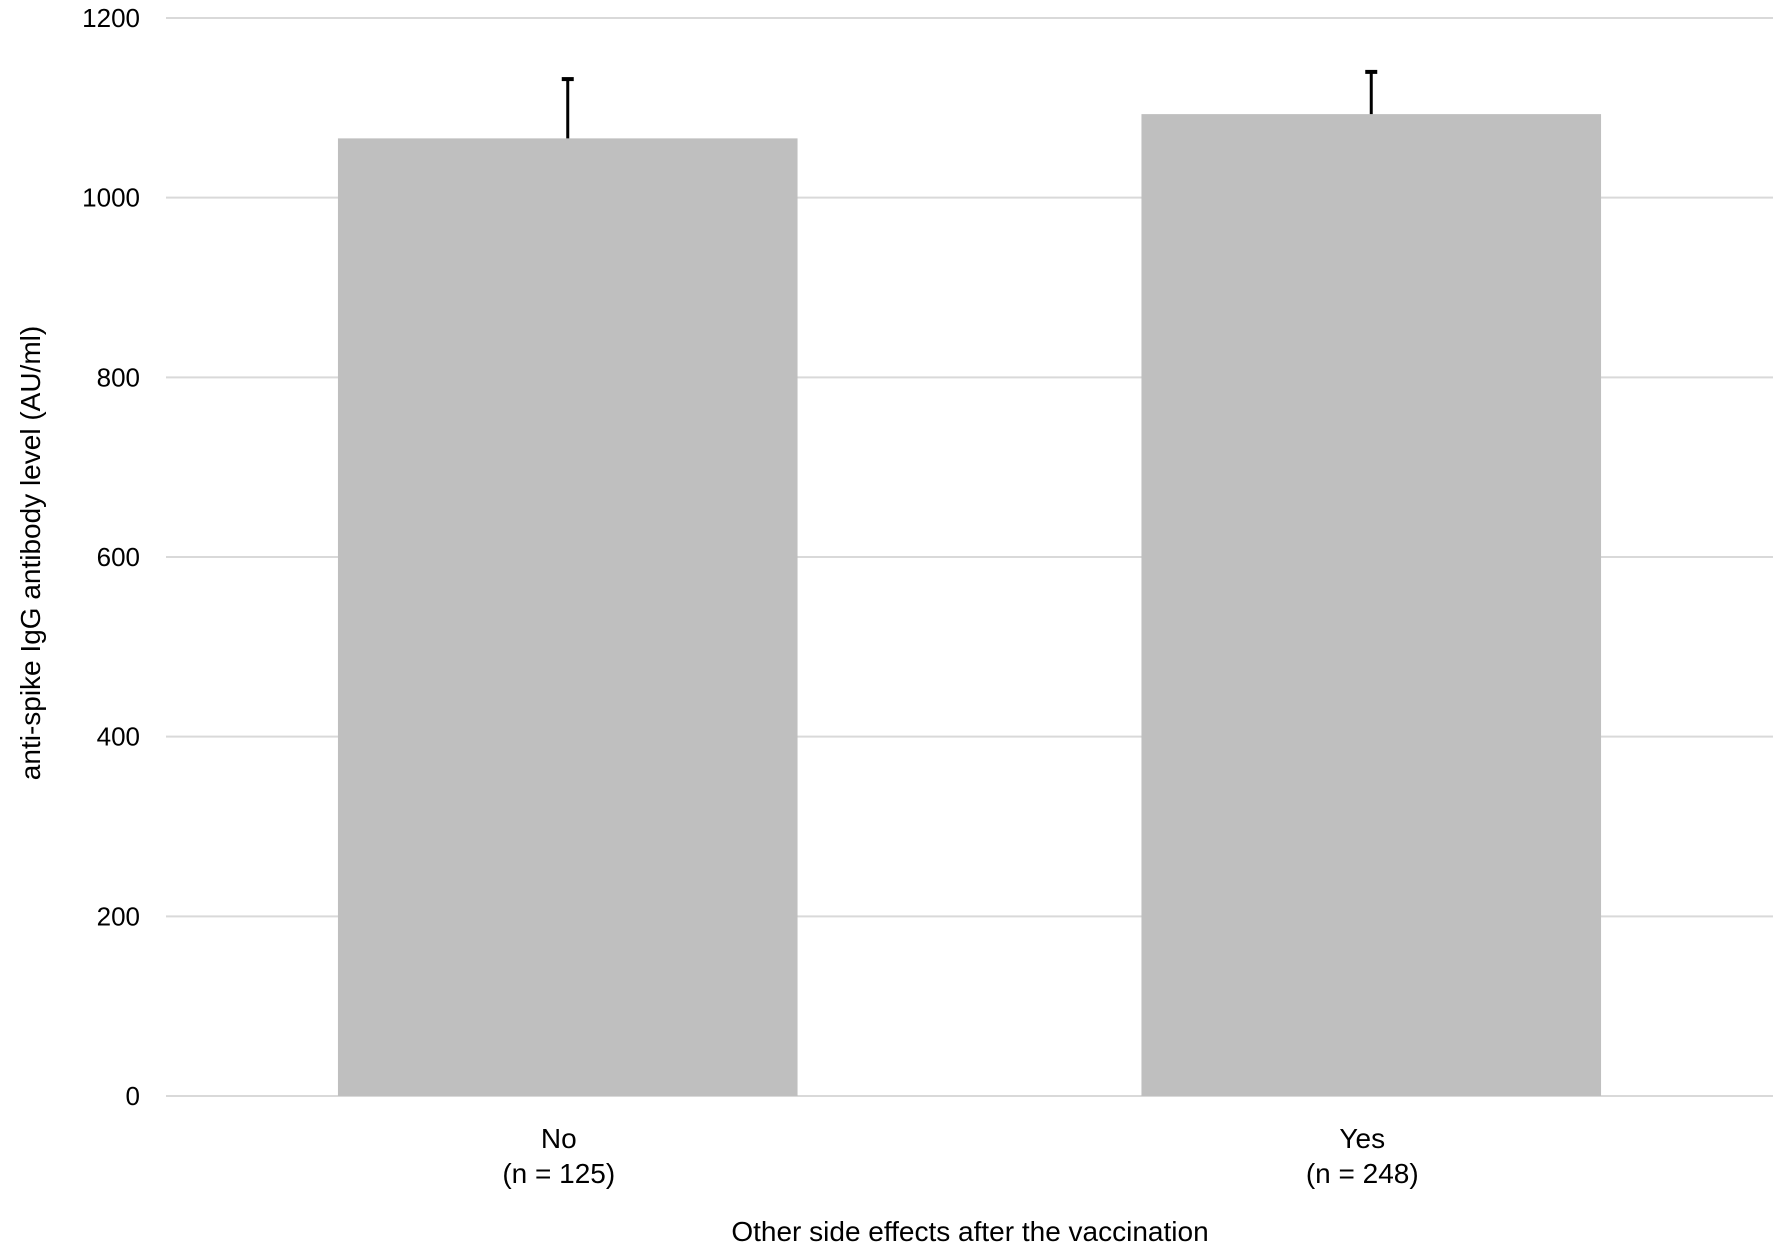 The height and width of the screenshot is (1243, 1775). I want to click on y-tick-label: 400, so click(118, 737).